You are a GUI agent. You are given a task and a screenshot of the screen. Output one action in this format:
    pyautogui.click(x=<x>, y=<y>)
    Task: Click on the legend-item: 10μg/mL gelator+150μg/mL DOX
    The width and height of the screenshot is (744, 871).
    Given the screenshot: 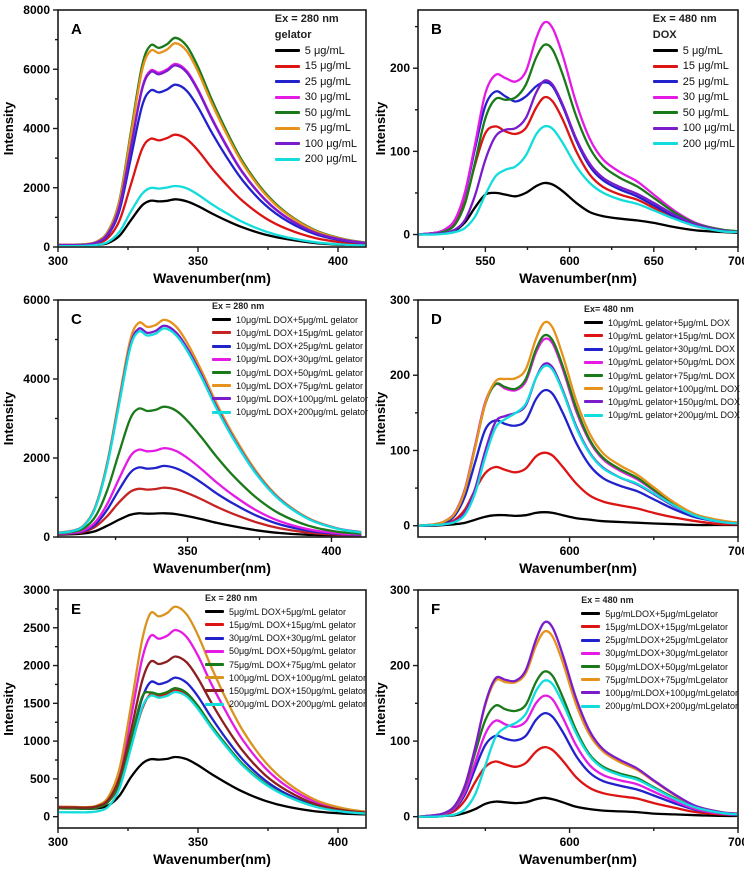 What is the action you would take?
    pyautogui.click(x=661, y=401)
    